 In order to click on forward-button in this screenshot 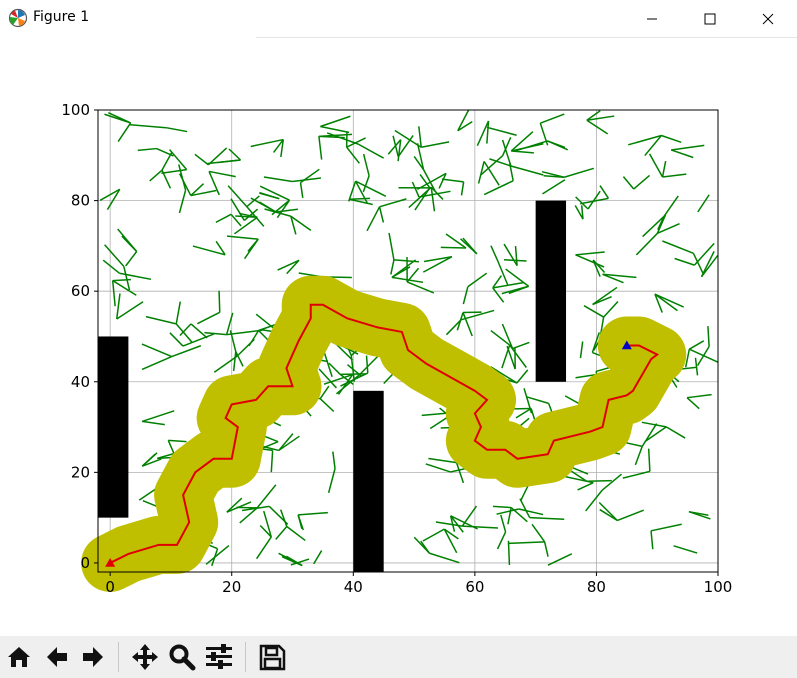, I will do `click(93, 657)`.